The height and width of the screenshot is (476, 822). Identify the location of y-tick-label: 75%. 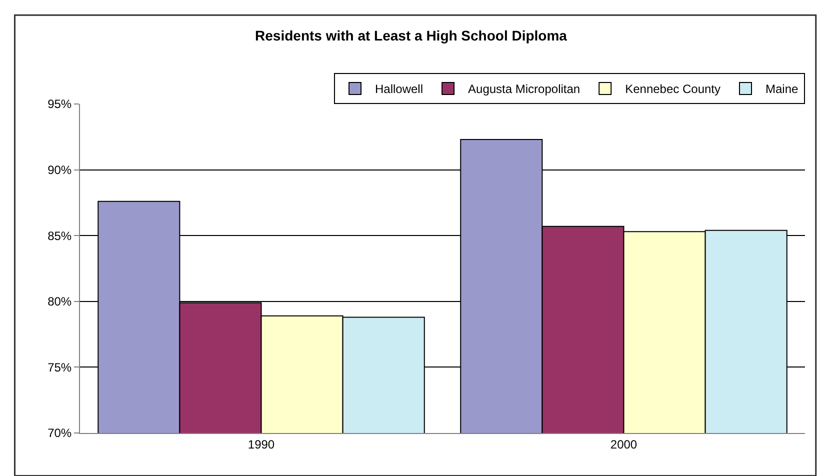
(60, 367).